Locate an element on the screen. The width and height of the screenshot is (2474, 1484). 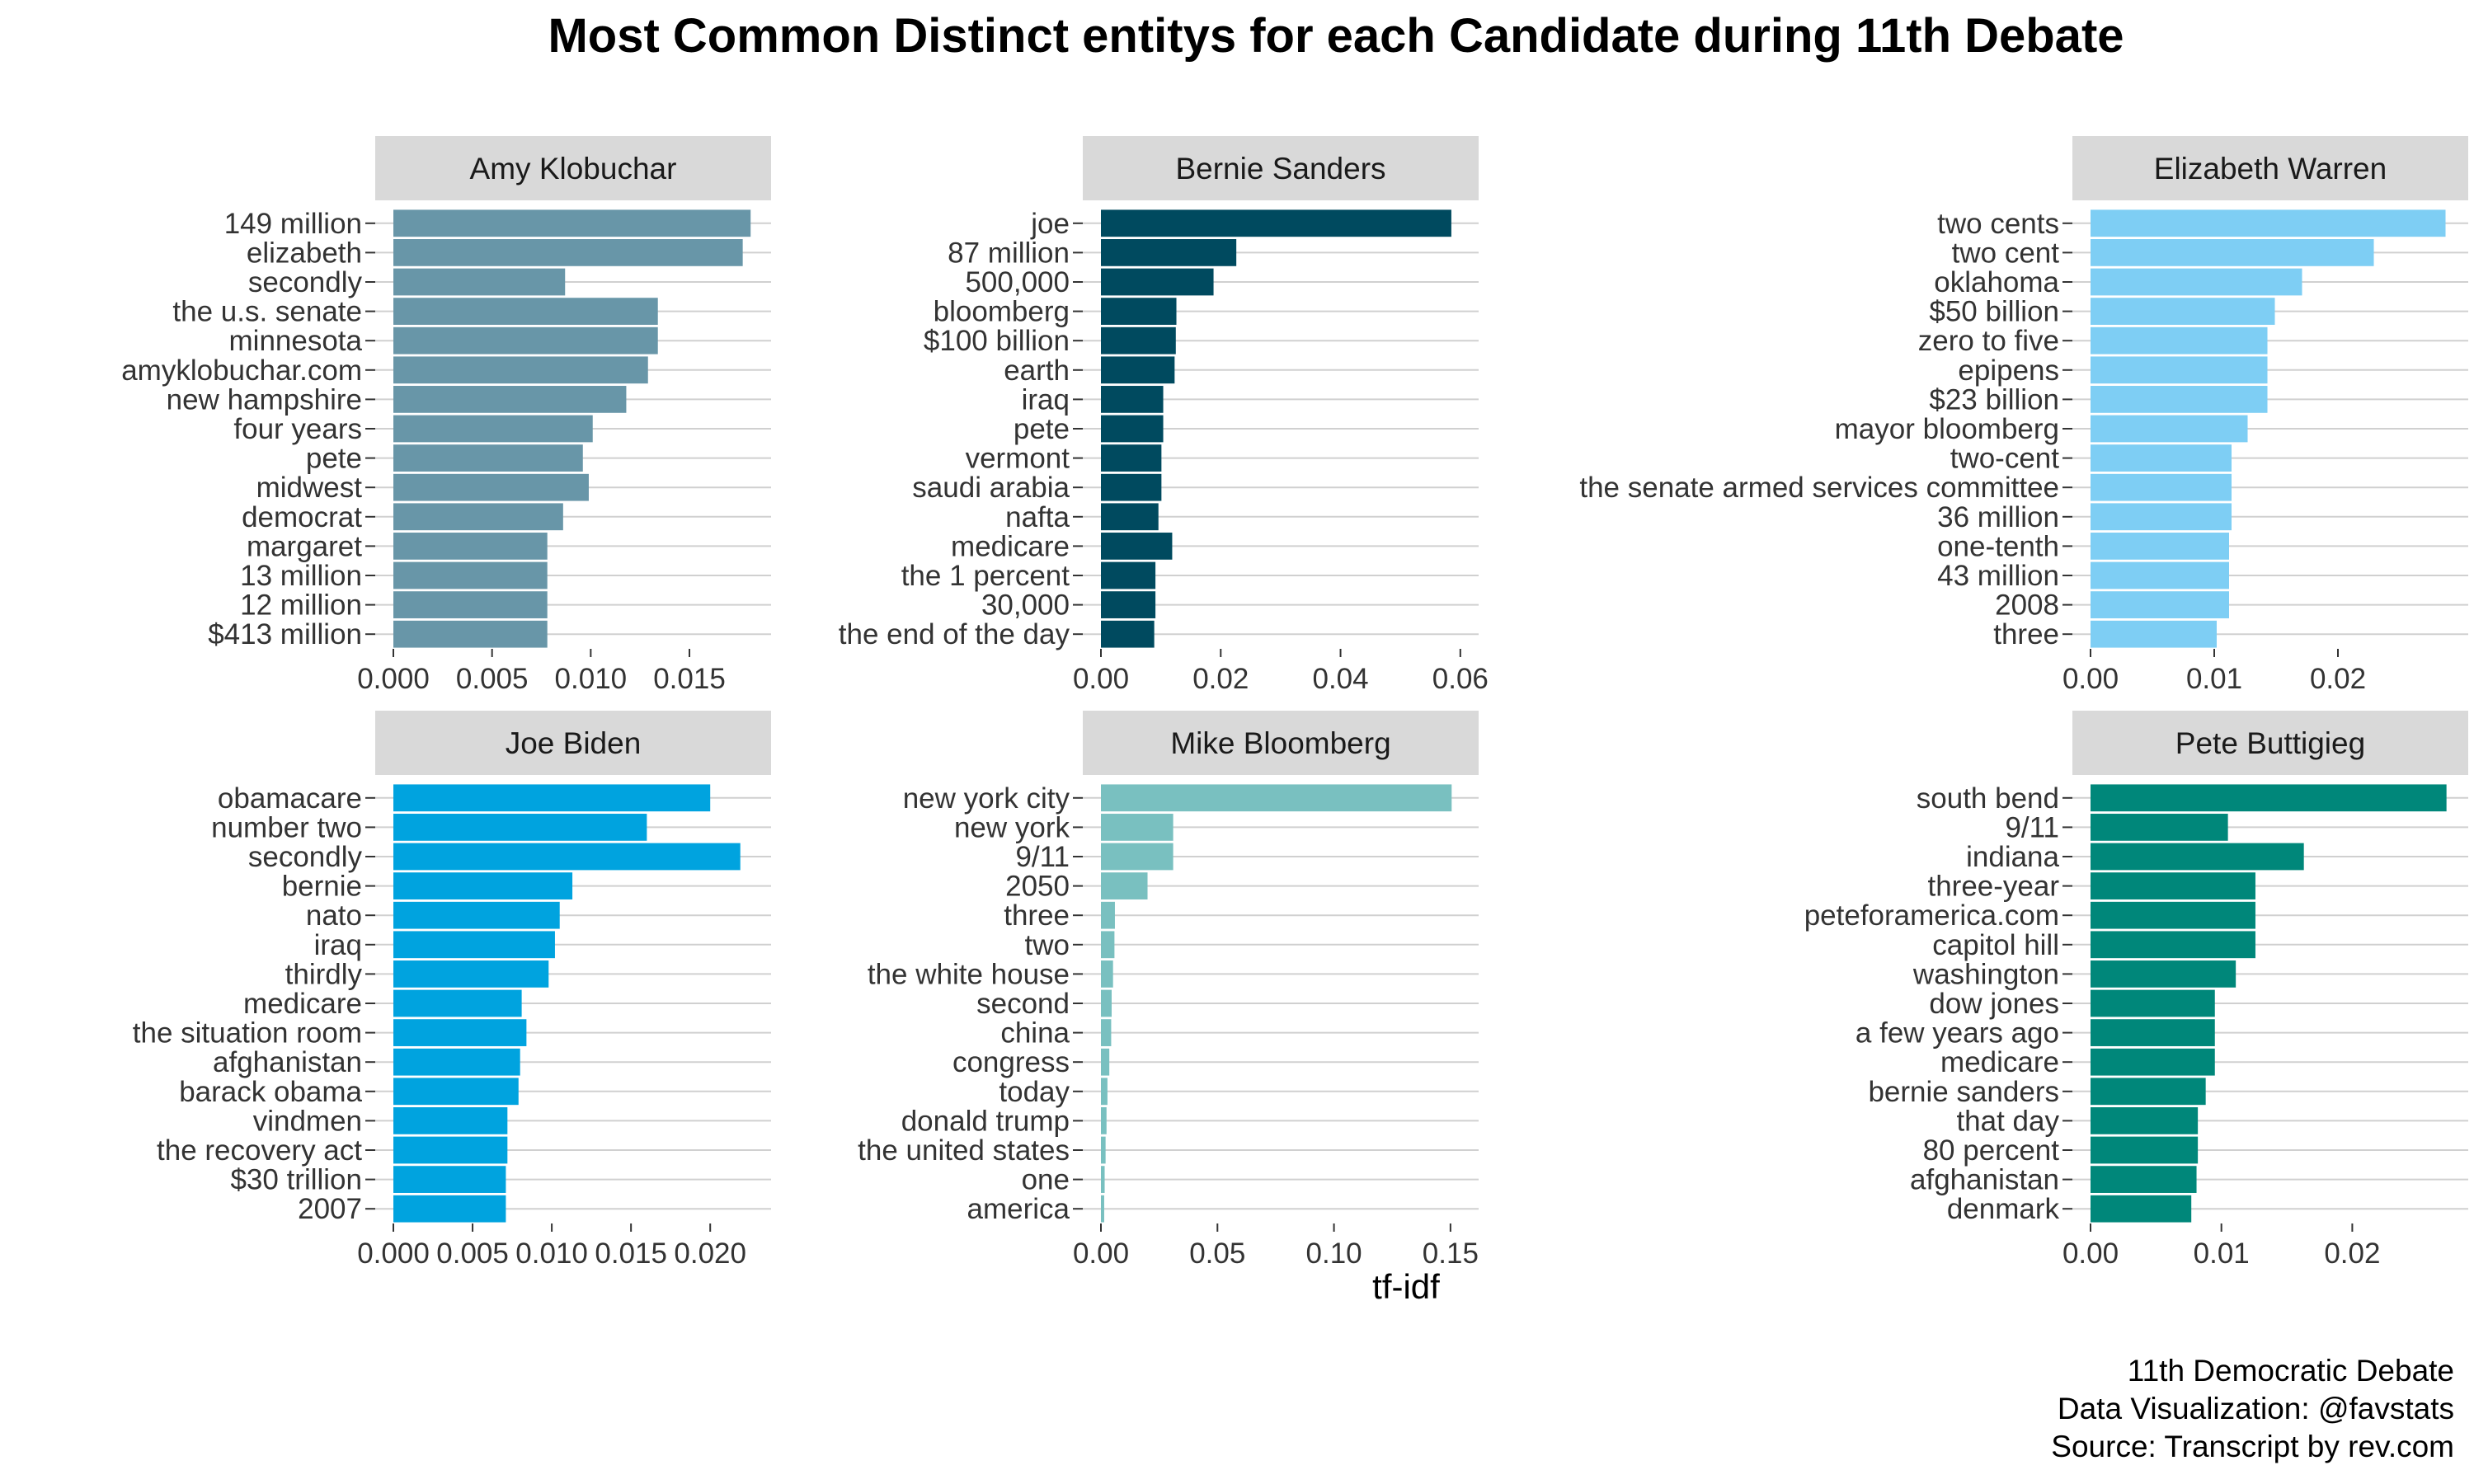
category-label: dow jones is located at coordinates (1994, 1004).